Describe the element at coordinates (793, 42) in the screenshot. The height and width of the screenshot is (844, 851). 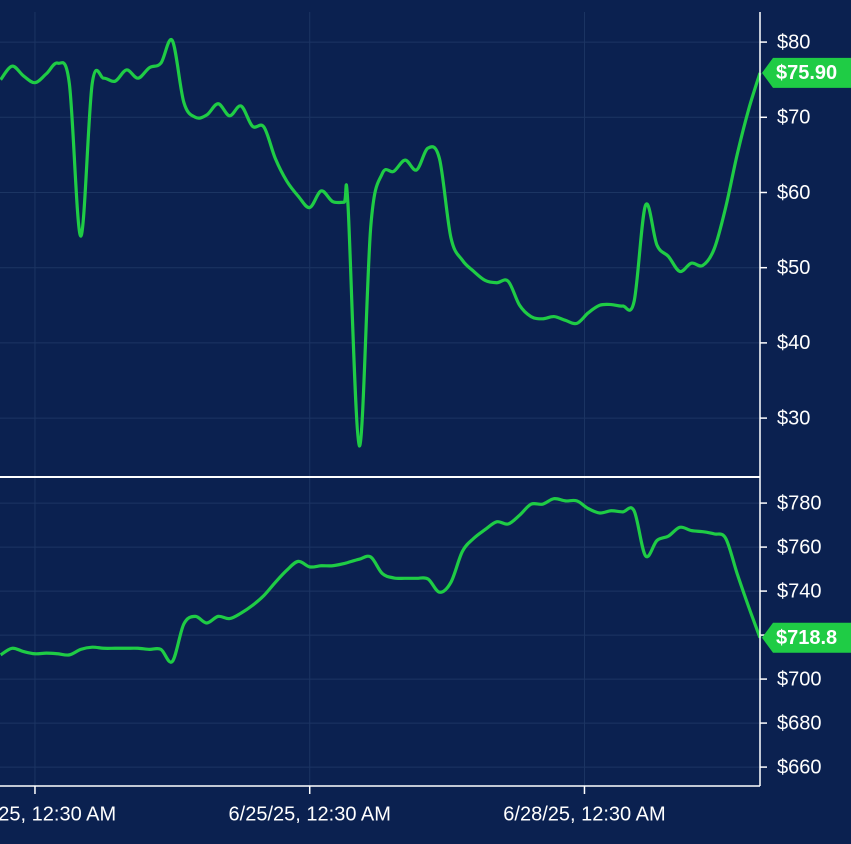
I see `y-tick-label: $80` at that location.